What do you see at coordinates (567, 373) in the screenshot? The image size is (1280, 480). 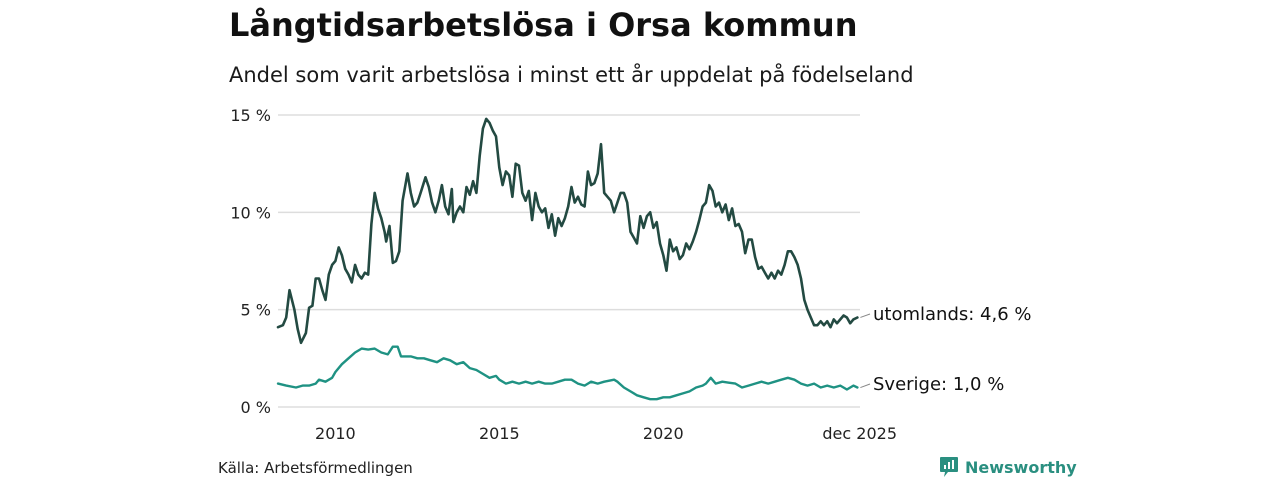 I see `series-line-sverige` at bounding box center [567, 373].